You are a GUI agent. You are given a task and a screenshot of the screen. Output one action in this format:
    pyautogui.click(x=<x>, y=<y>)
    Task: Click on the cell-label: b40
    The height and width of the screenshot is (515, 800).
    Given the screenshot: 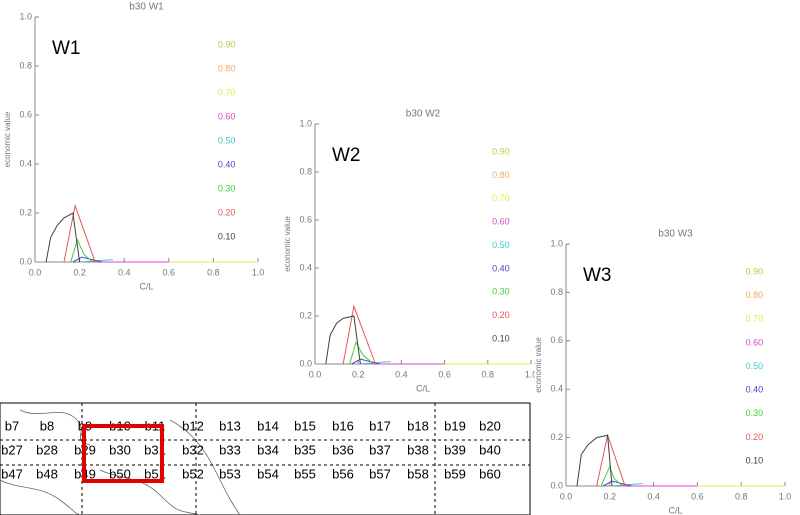 What is the action you would take?
    pyautogui.click(x=490, y=449)
    